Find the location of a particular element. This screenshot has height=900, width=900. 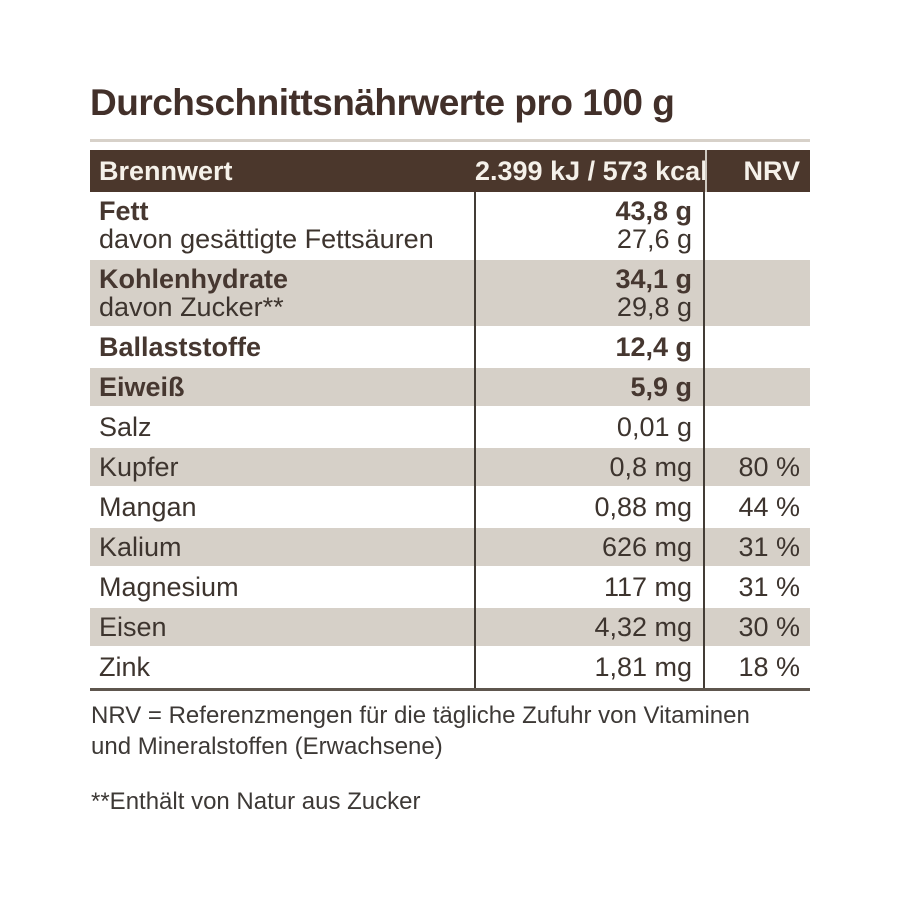

row-nrv-value: 18 % is located at coordinates (769, 667).